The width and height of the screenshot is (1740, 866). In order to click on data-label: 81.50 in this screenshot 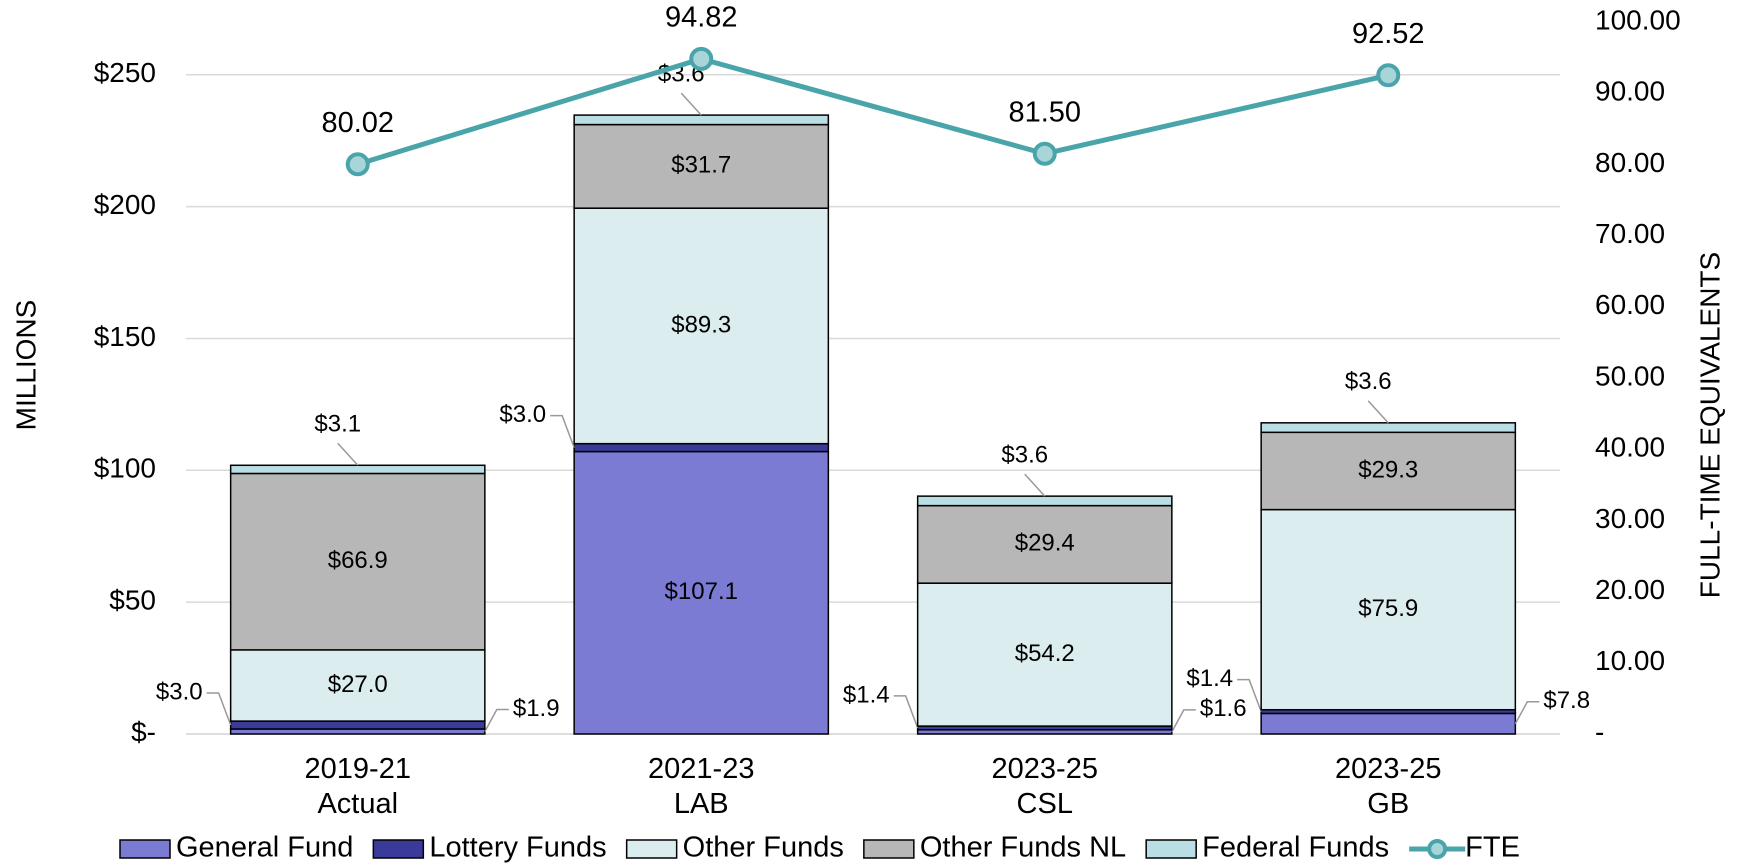, I will do `click(1044, 112)`.